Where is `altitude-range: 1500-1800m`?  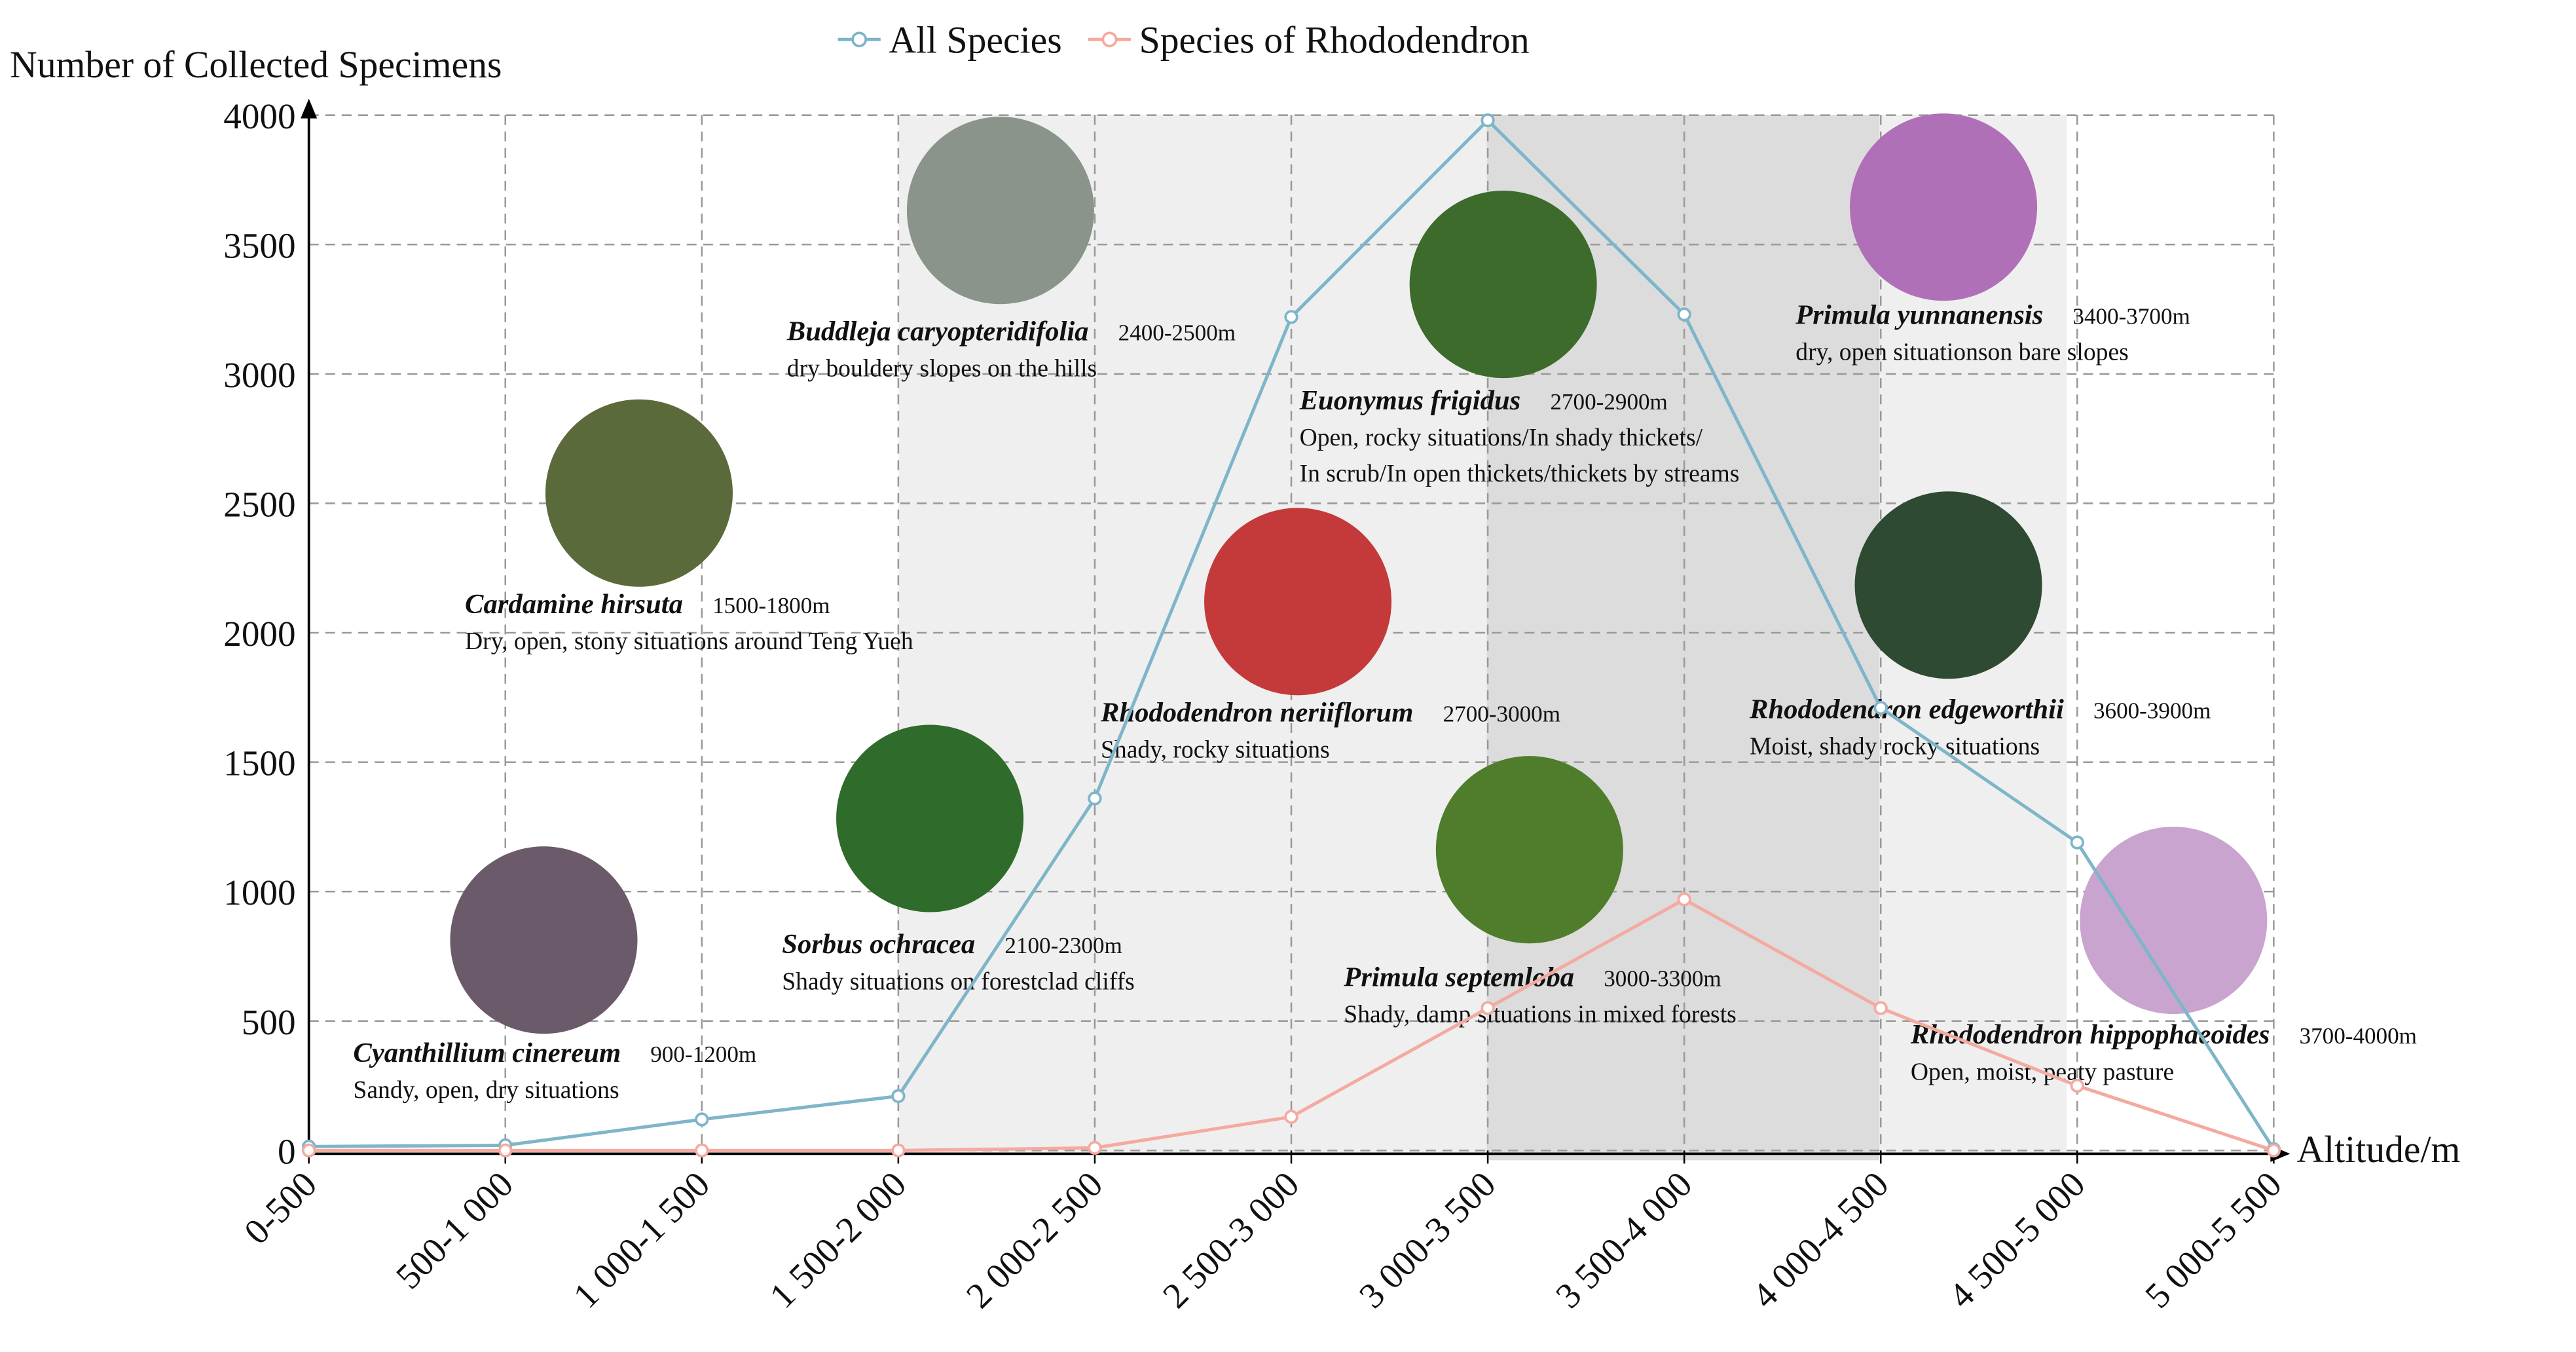
altitude-range: 1500-1800m is located at coordinates (771, 606).